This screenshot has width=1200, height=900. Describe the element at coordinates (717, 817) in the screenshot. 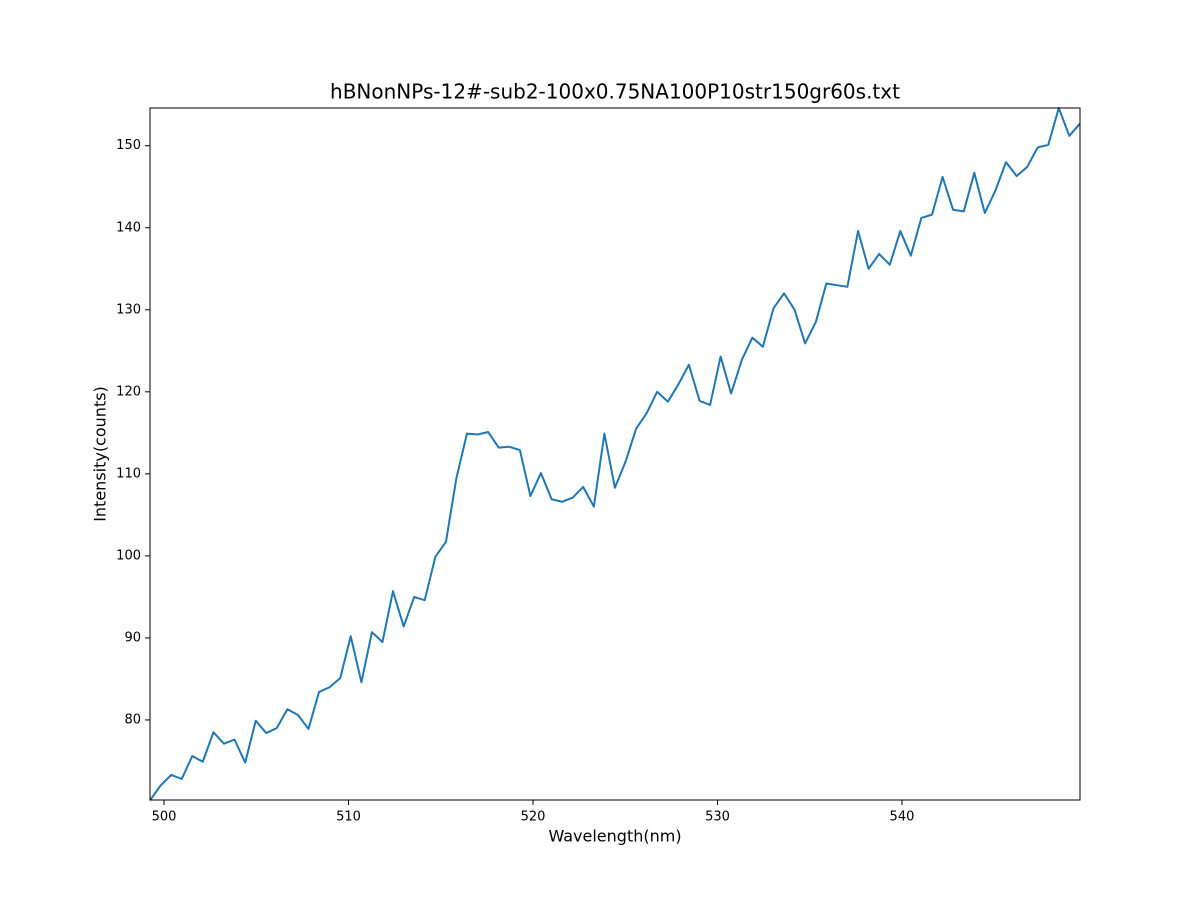

I see `x-tick-label: 530` at that location.